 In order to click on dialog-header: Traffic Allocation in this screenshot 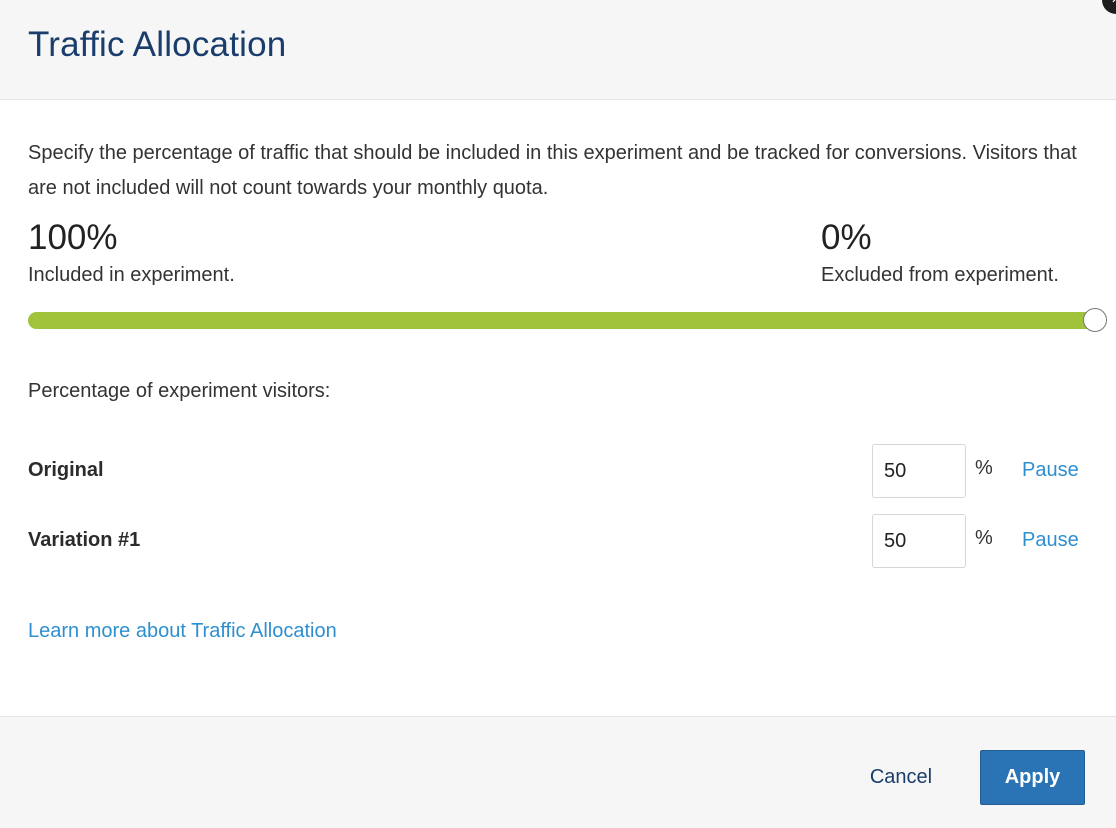, I will do `click(558, 50)`.